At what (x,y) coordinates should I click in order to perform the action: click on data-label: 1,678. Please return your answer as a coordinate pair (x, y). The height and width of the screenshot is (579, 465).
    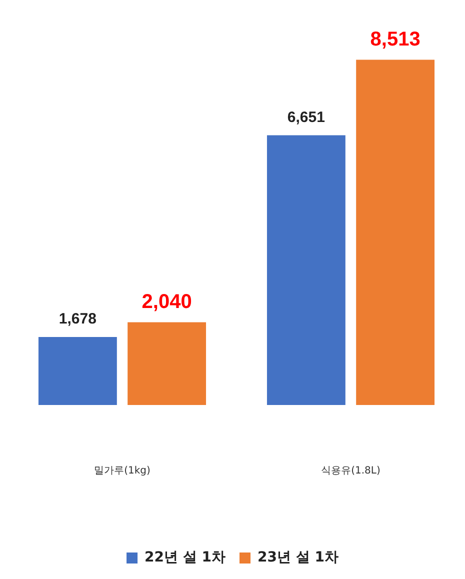
    Looking at the image, I should click on (77, 319).